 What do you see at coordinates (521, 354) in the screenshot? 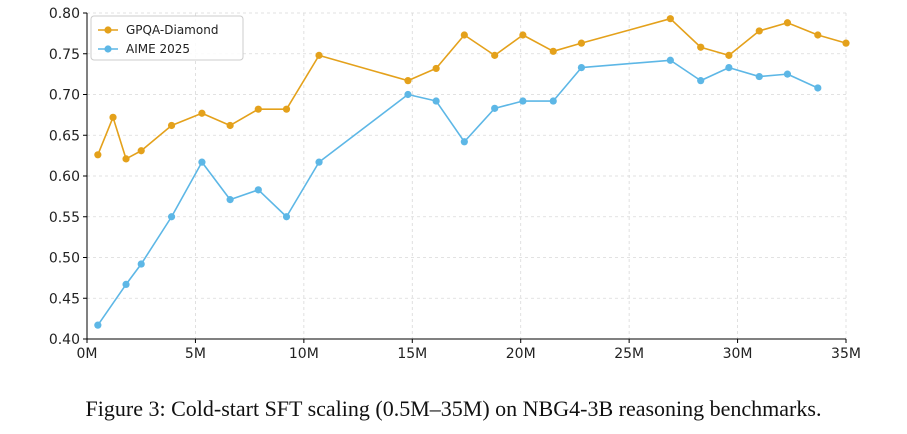
I see `x-tick-label-4: 20M` at bounding box center [521, 354].